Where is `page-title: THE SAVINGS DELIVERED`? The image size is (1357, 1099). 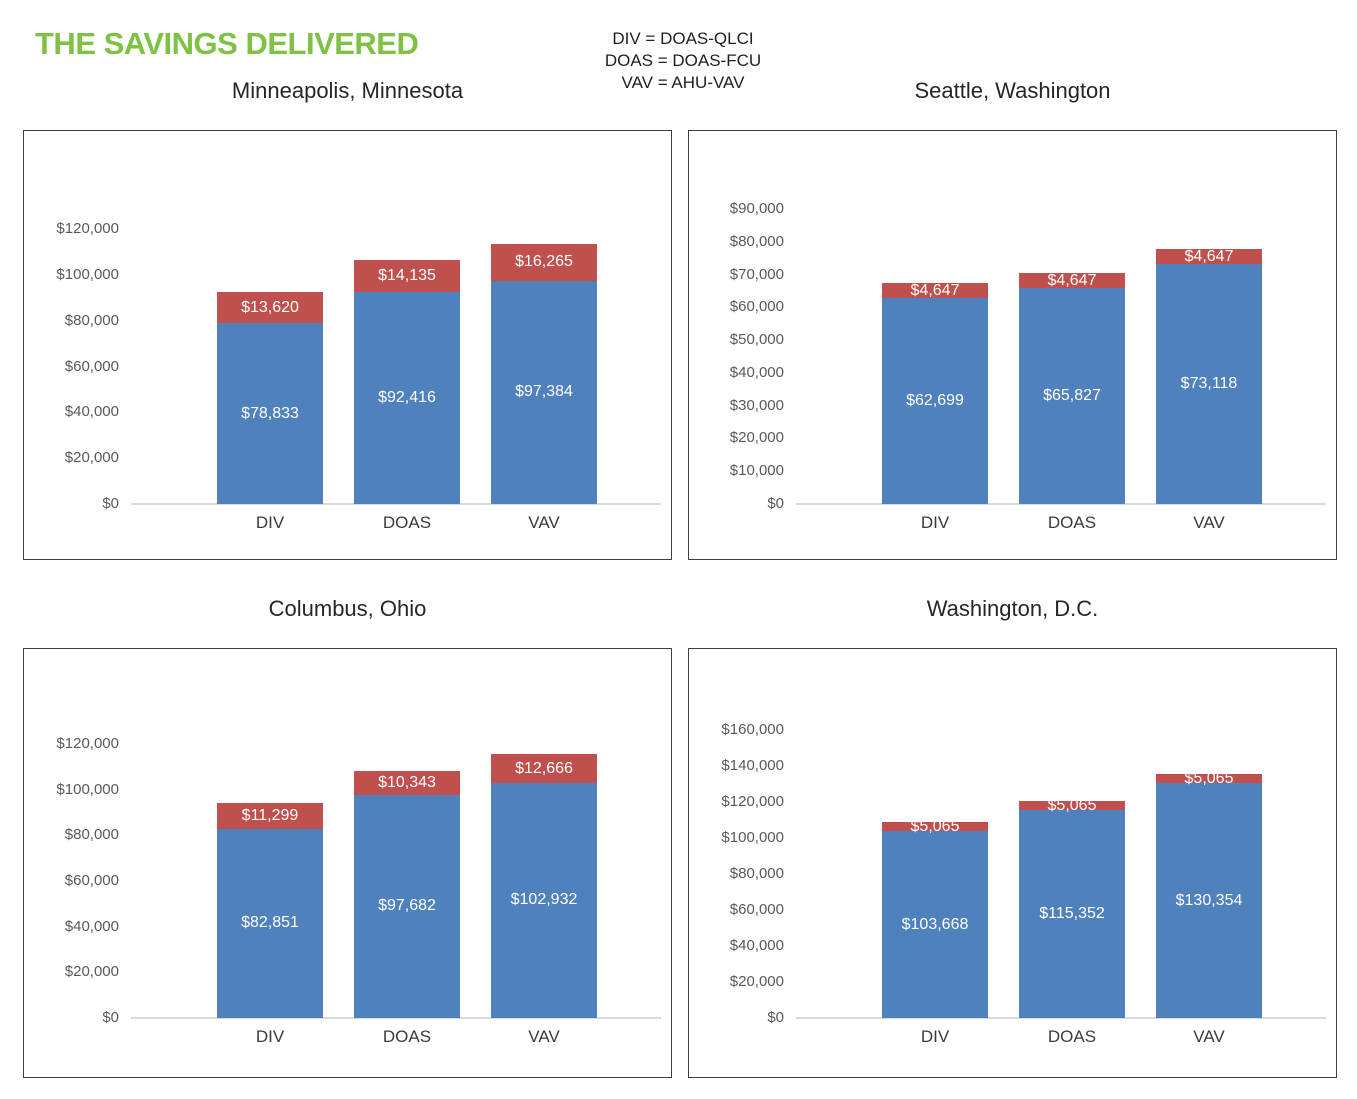 page-title: THE SAVINGS DELIVERED is located at coordinates (227, 43).